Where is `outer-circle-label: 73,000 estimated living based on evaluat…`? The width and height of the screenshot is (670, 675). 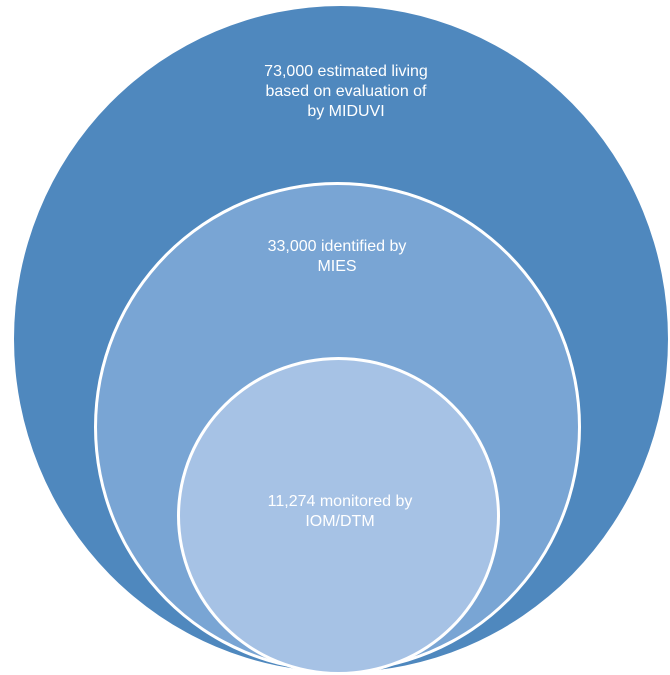 outer-circle-label: 73,000 estimated living based on evaluat… is located at coordinates (346, 92).